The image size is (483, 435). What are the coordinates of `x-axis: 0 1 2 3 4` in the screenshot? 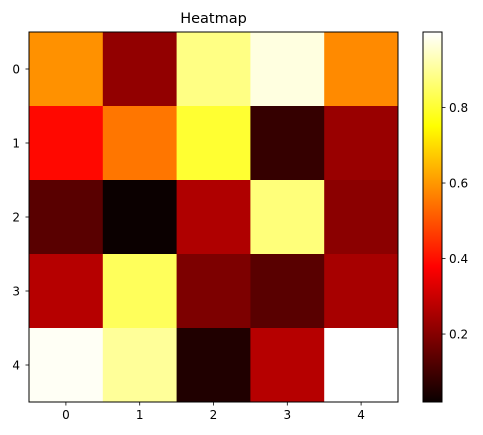 It's located at (213, 412).